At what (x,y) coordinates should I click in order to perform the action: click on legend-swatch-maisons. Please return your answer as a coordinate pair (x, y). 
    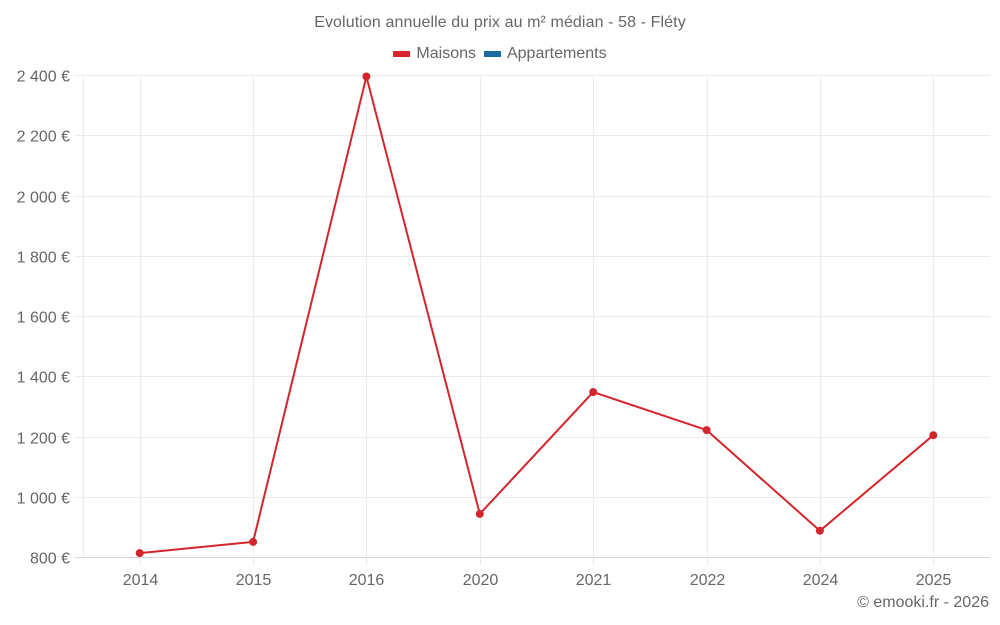
    Looking at the image, I should click on (402, 54).